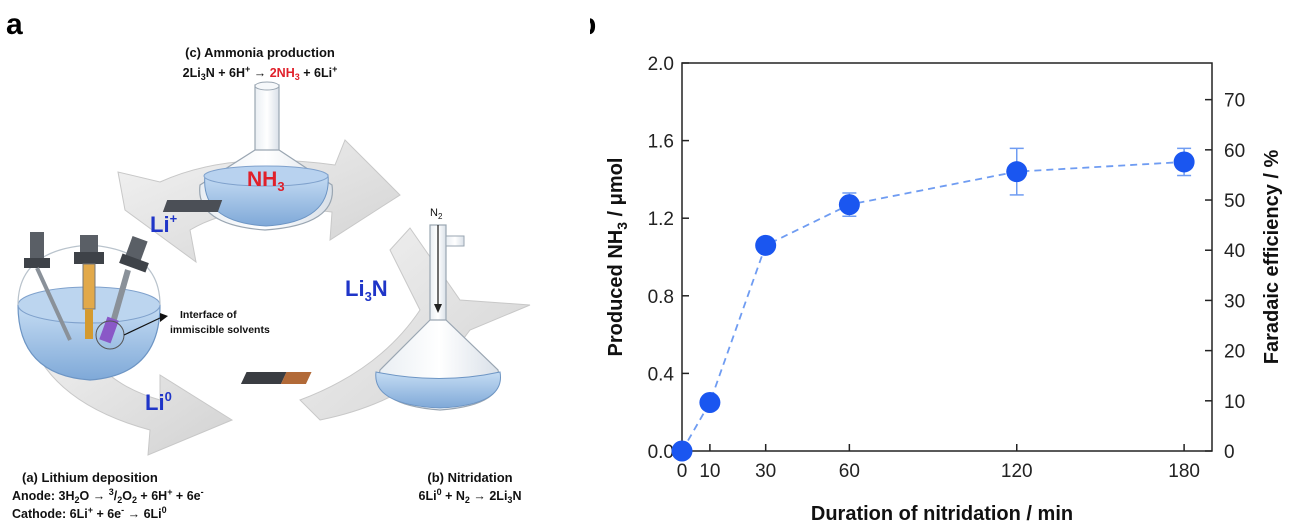 Image resolution: width=1292 pixels, height=525 pixels. What do you see at coordinates (1234, 251) in the screenshot?
I see `y2-tick-label: 40` at bounding box center [1234, 251].